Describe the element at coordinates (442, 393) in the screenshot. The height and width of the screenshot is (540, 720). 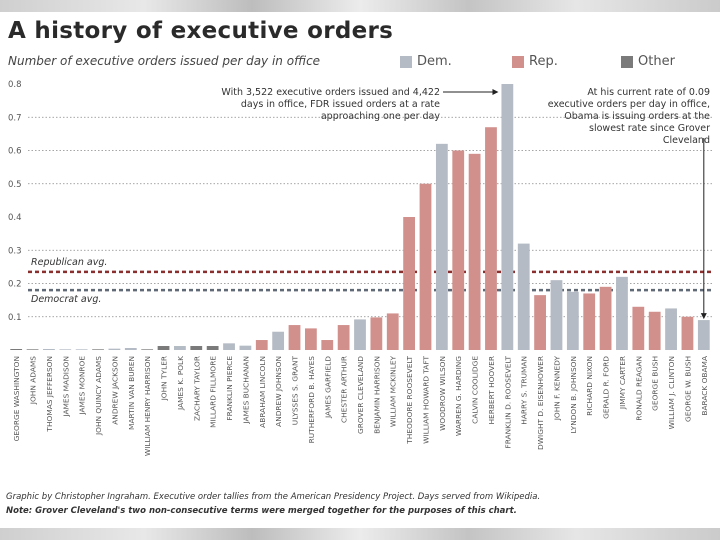
I see `x-tick-label: WOODROW WILSON` at that location.